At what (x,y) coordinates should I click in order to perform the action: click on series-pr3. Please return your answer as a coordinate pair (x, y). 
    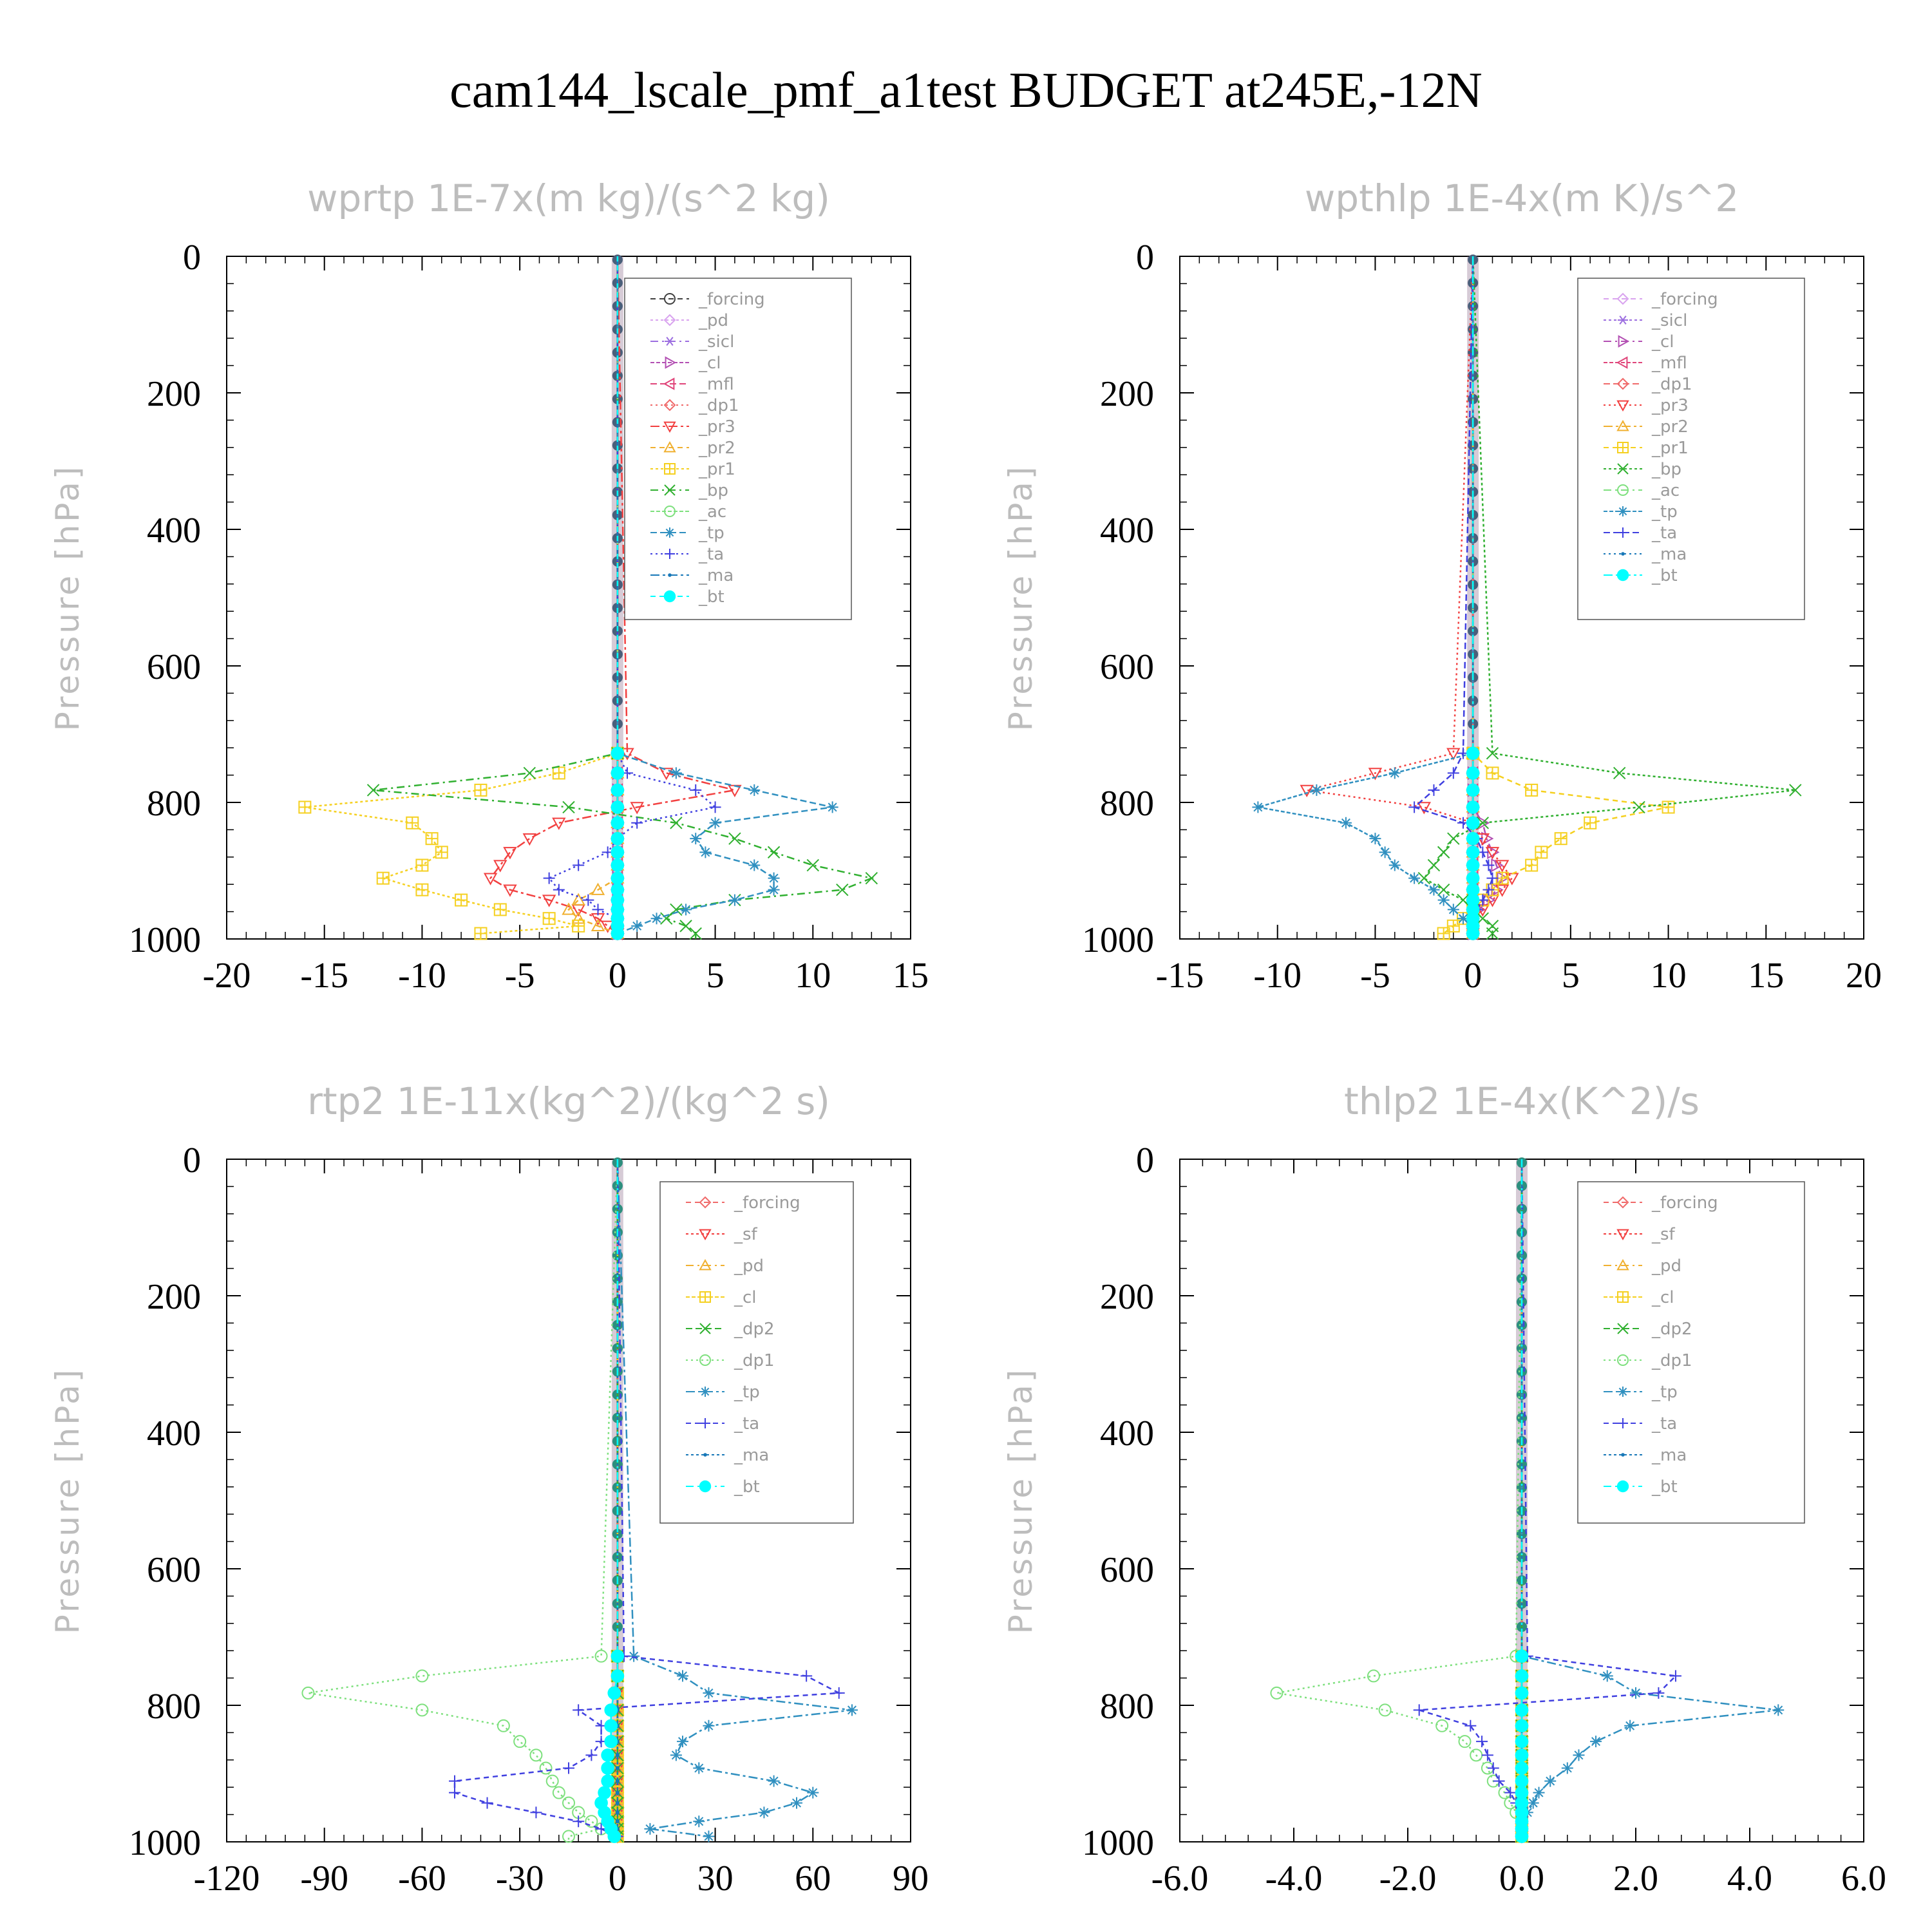
    Looking at the image, I should click on (1409, 598).